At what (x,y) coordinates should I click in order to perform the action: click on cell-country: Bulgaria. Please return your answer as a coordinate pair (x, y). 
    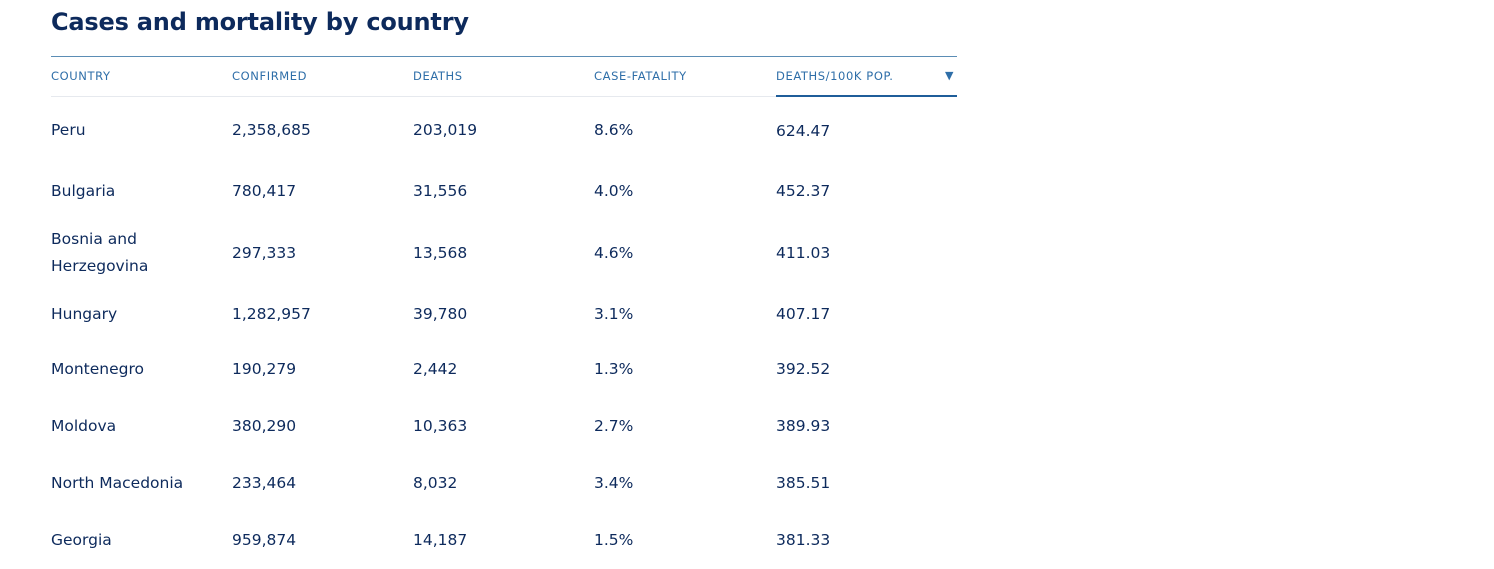
    Looking at the image, I should click on (83, 191).